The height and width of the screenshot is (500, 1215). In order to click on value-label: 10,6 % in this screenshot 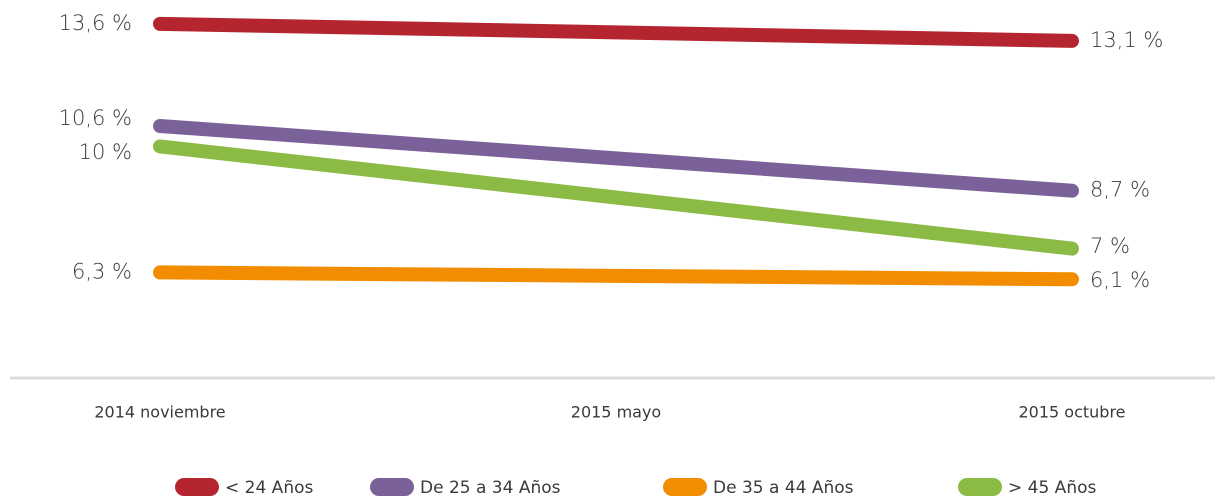, I will do `click(95, 118)`.